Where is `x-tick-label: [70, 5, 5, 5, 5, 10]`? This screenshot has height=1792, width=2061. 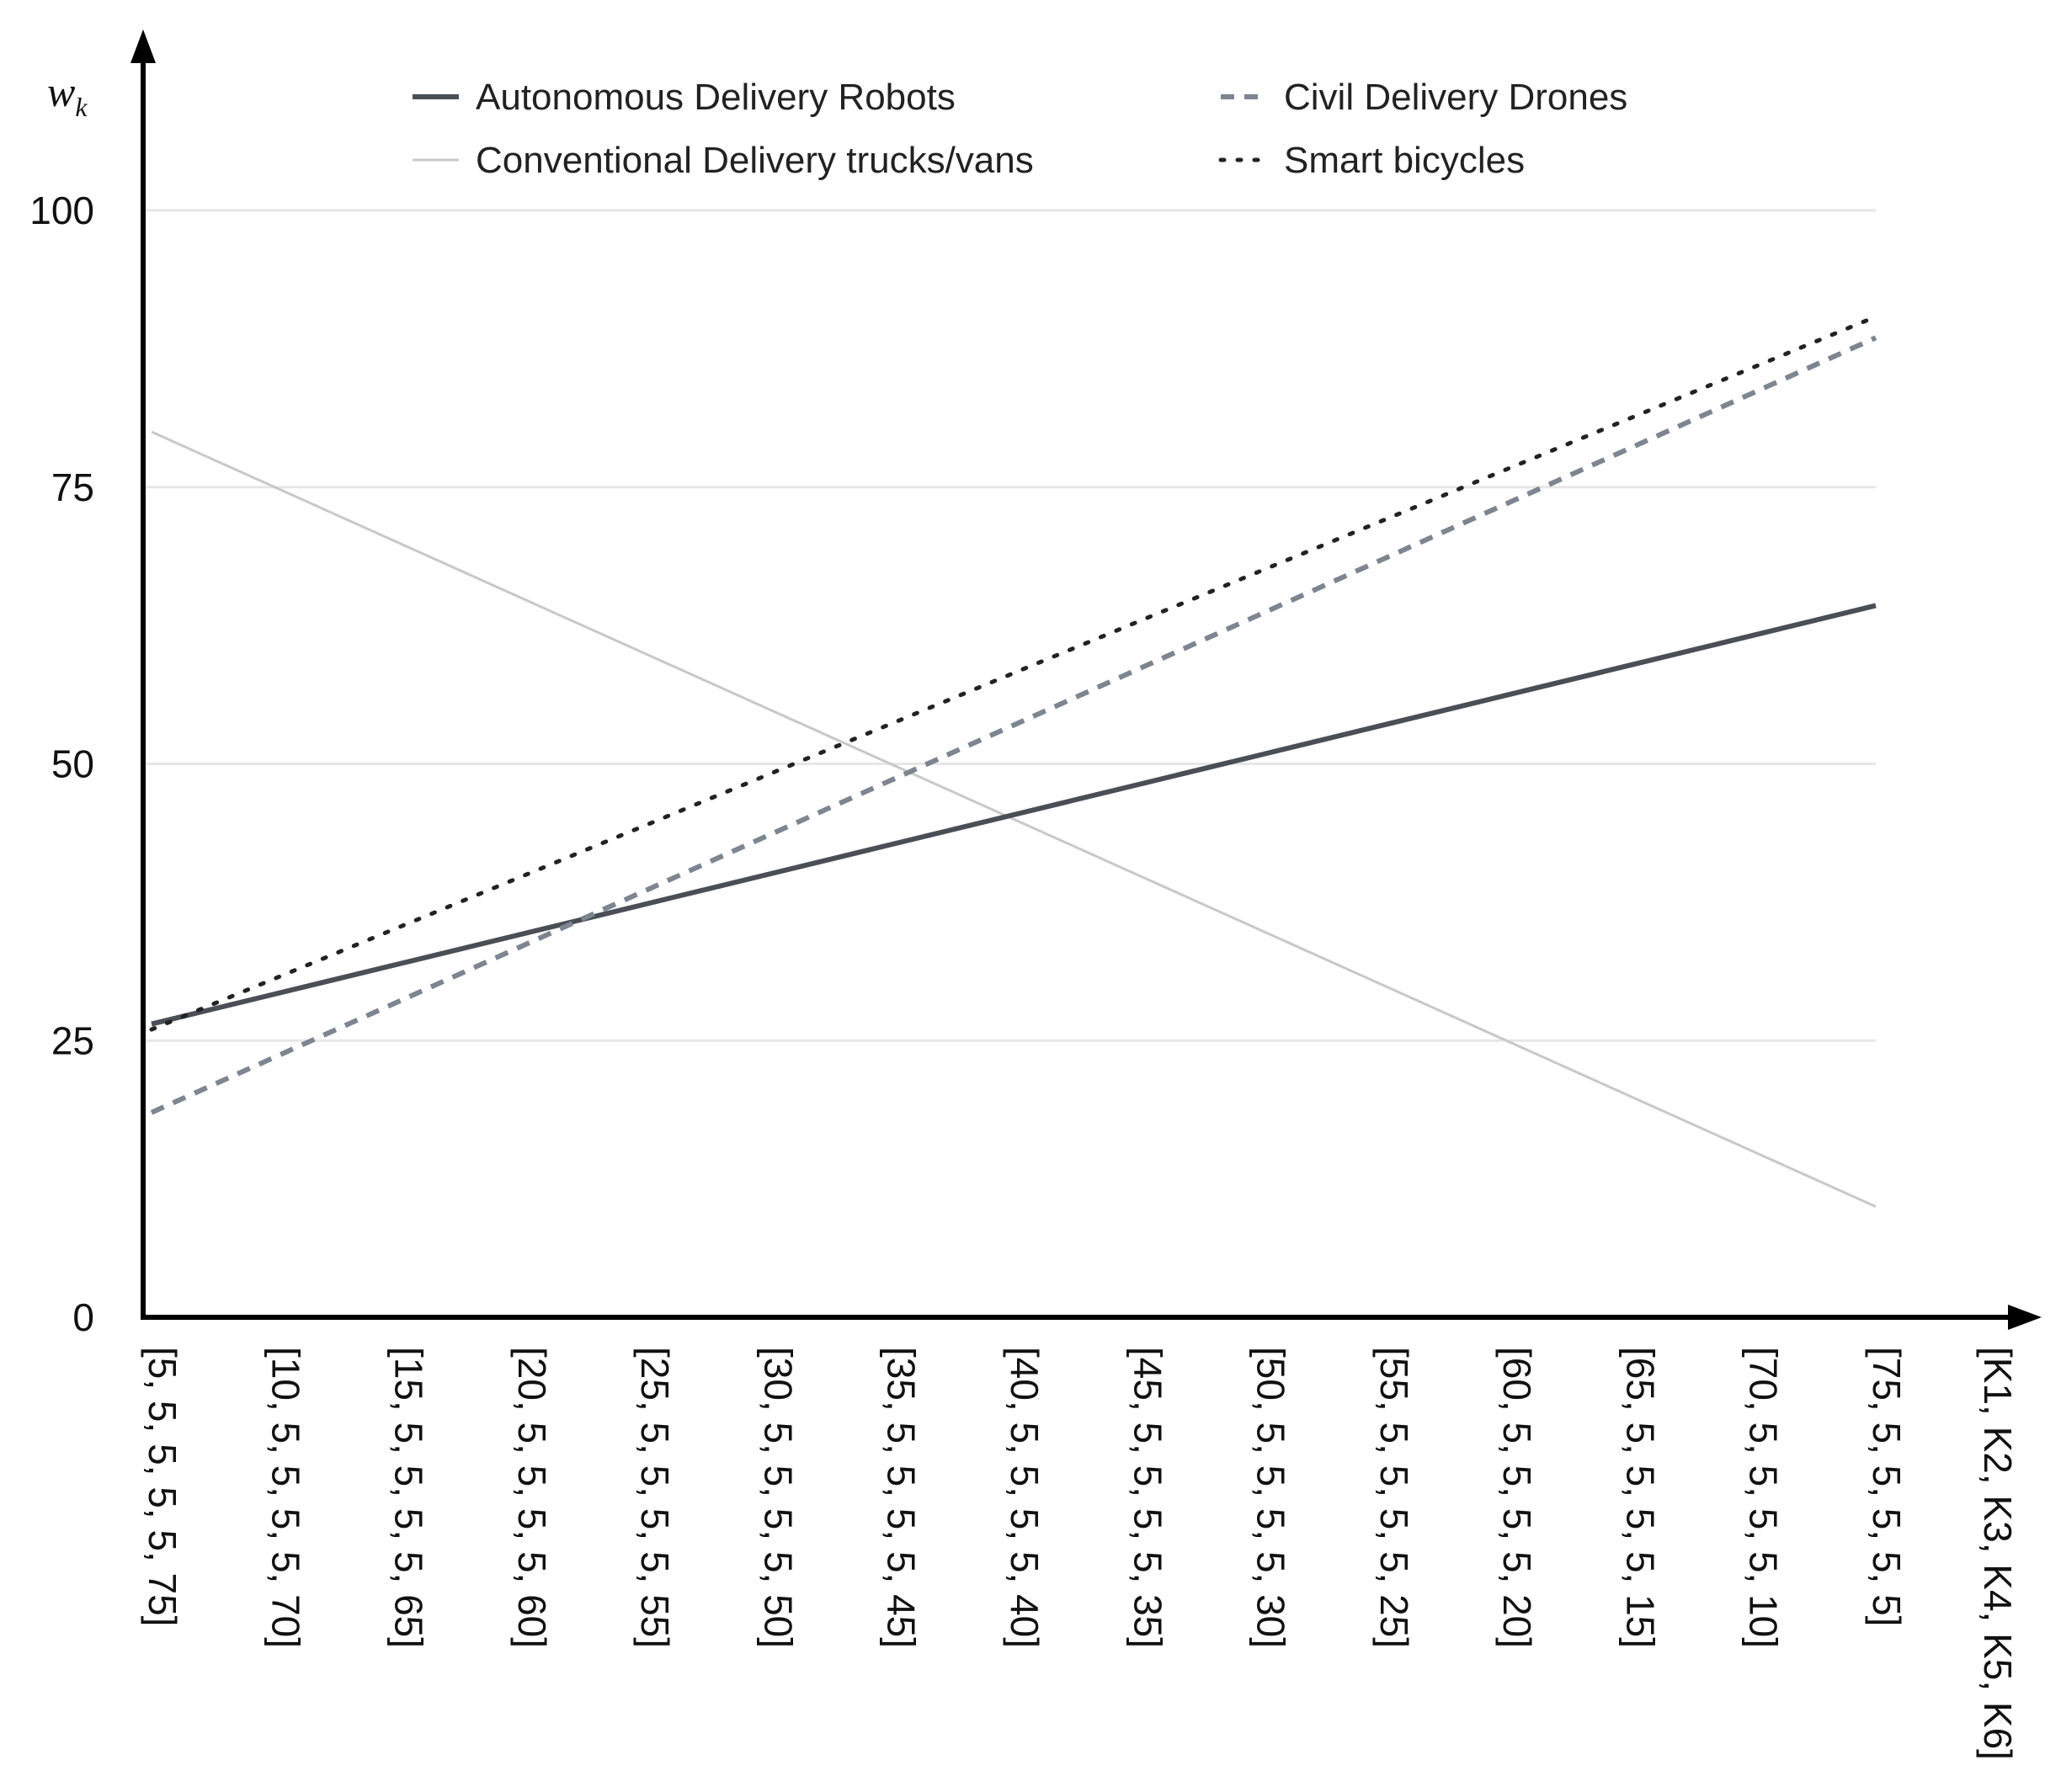
x-tick-label: [70, 5, 5, 5, 5, 10] is located at coordinates (1764, 1497).